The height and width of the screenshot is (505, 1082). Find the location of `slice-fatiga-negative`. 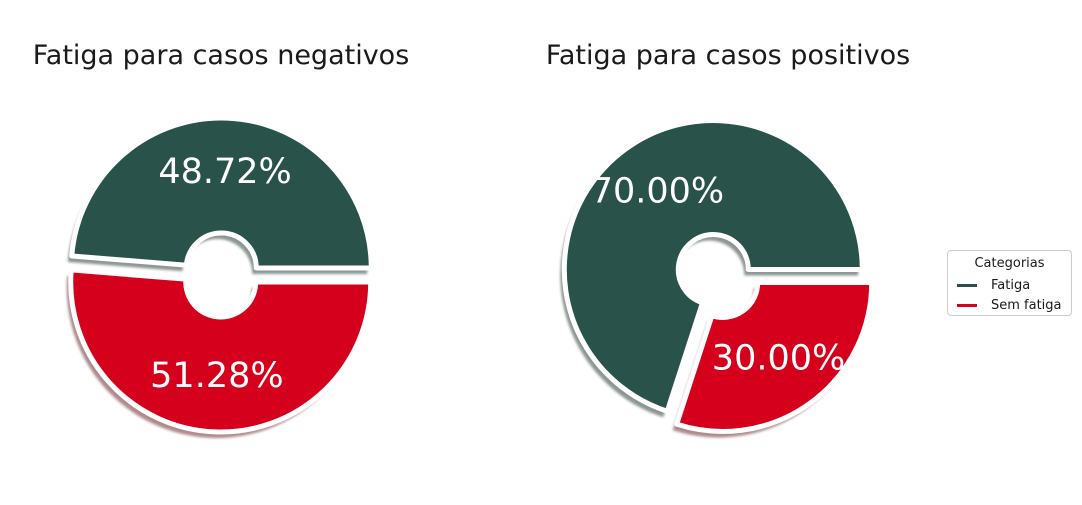

slice-fatiga-negative is located at coordinates (221, 193).